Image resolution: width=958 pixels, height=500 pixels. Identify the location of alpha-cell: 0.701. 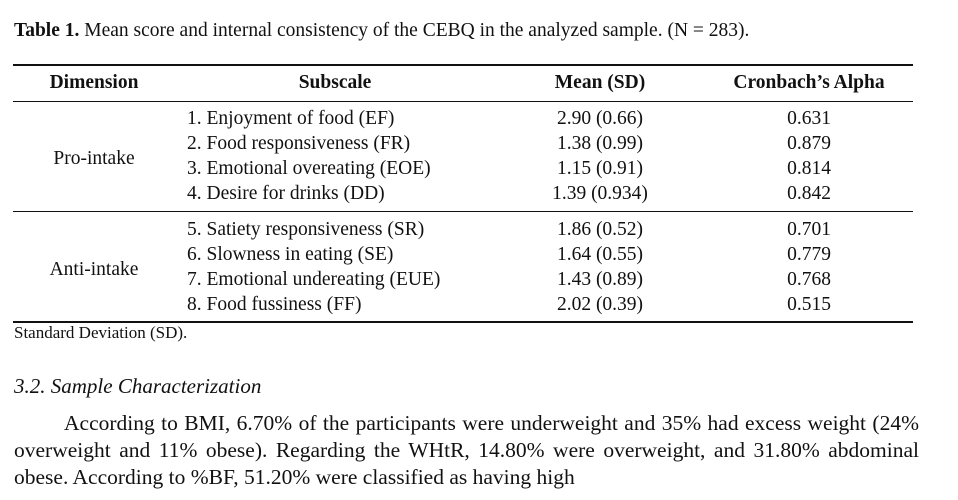
(809, 229).